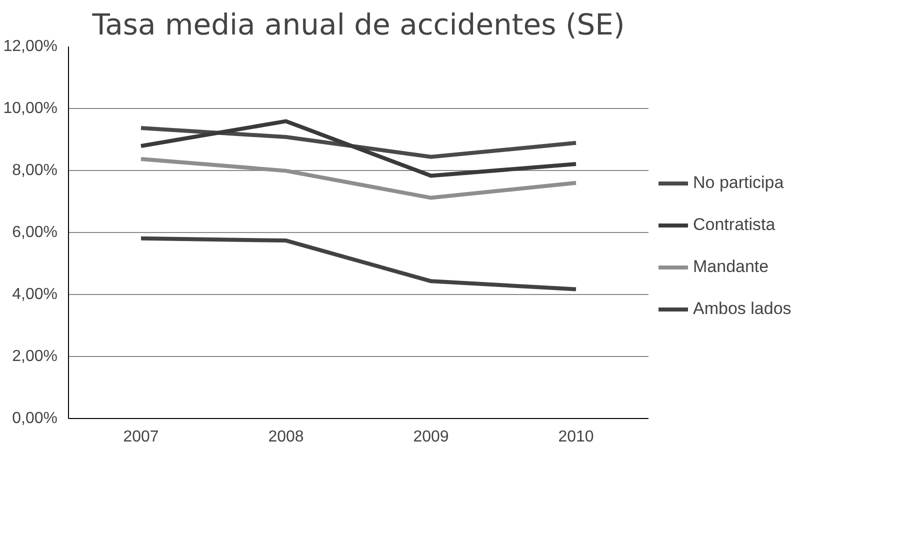 This screenshot has width=901, height=543. I want to click on y-tick-label: 8,00%, so click(35, 170).